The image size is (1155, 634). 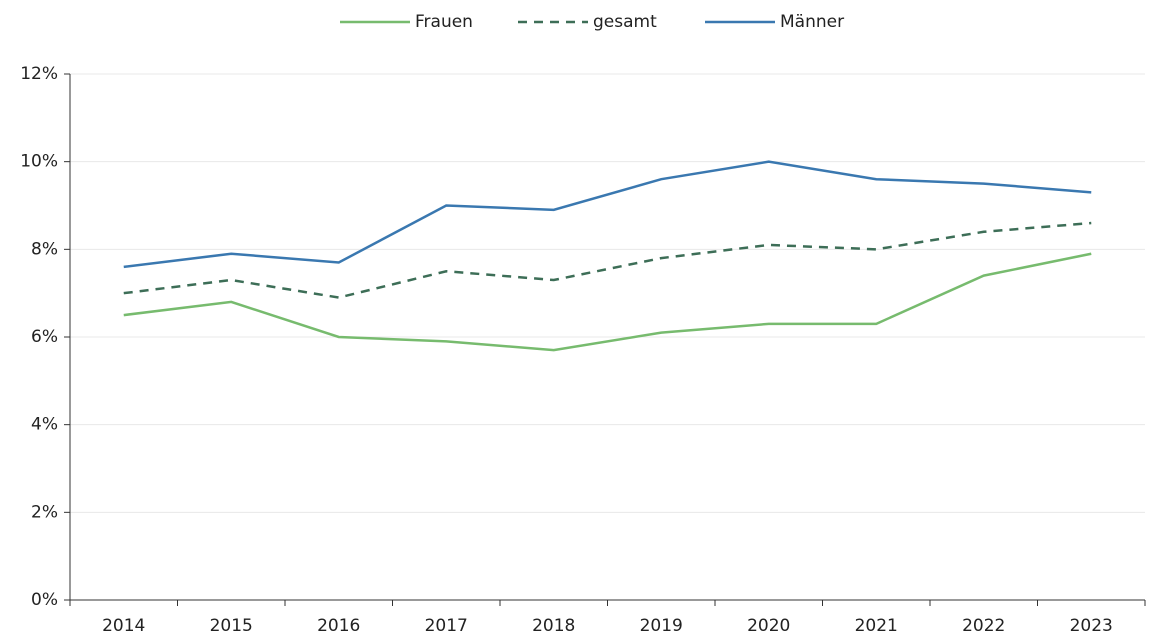 What do you see at coordinates (1091, 625) in the screenshot?
I see `x-tick-label: 2023` at bounding box center [1091, 625].